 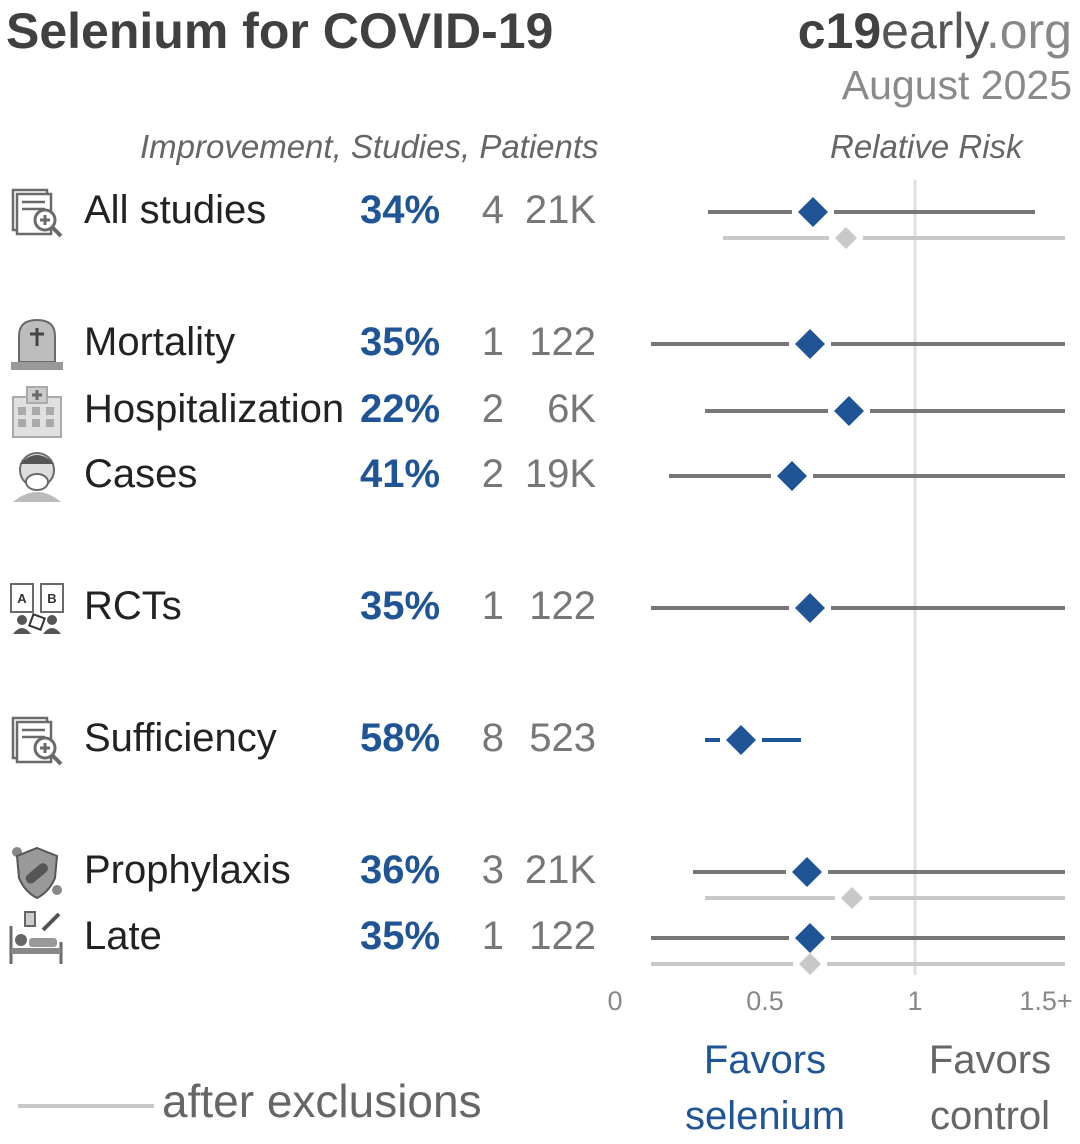 What do you see at coordinates (141, 474) in the screenshot?
I see `outcome-label: Cases` at bounding box center [141, 474].